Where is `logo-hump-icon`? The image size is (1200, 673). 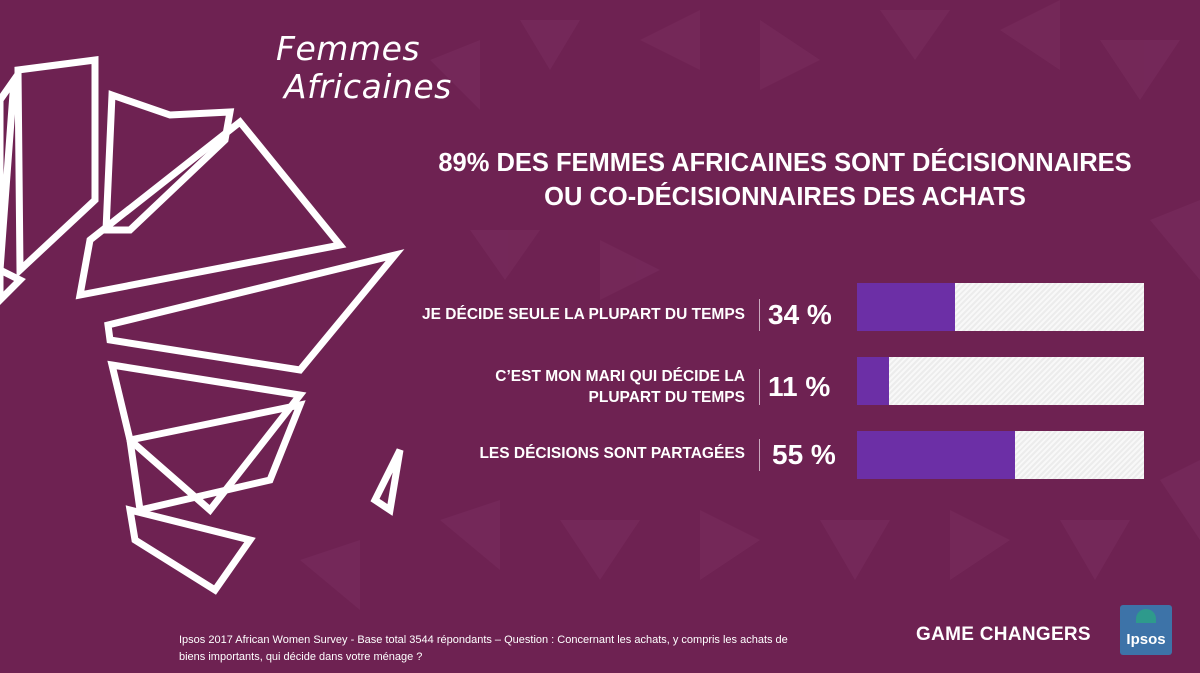
logo-hump-icon is located at coordinates (1146, 616).